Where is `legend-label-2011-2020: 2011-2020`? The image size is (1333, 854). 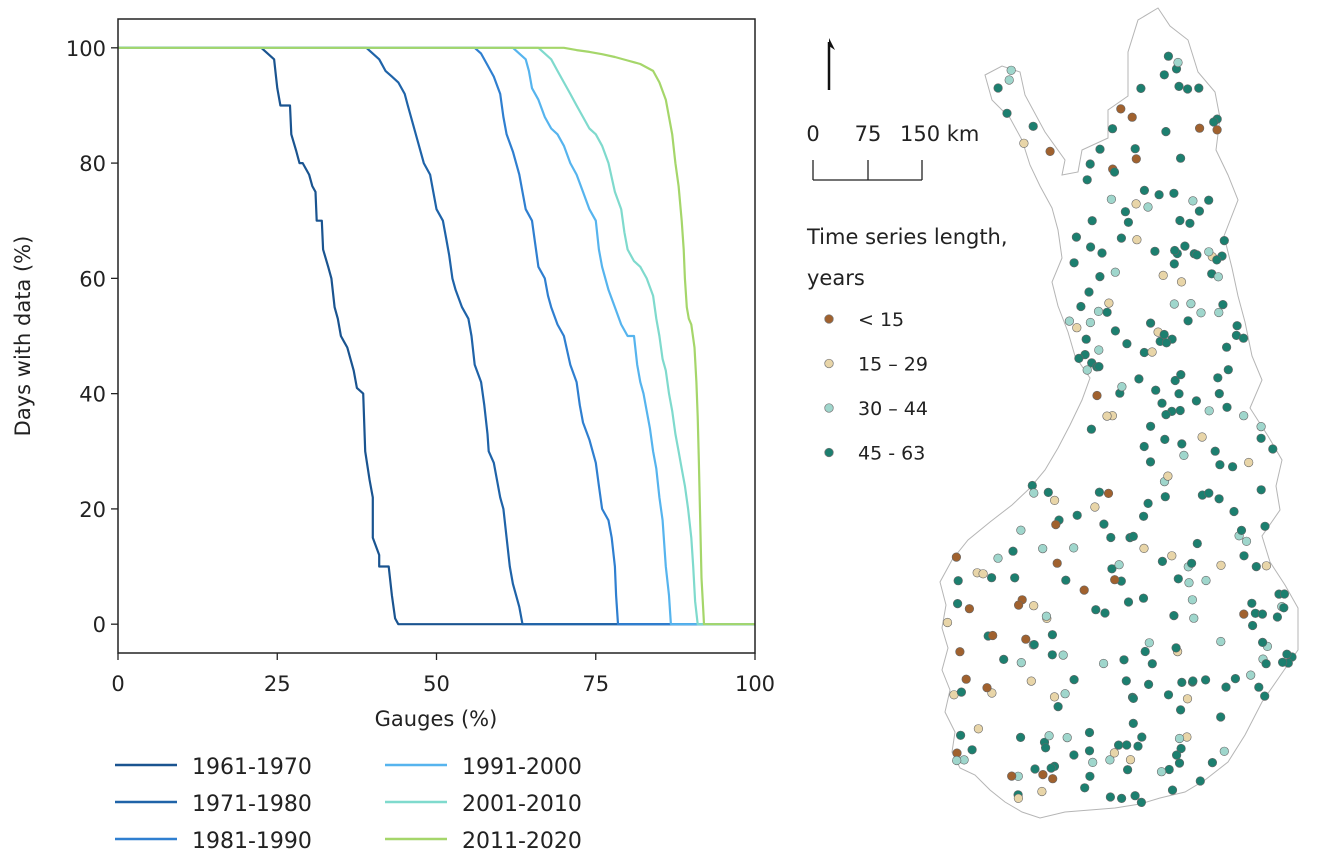
legend-label-2011-2020: 2011-2020 is located at coordinates (522, 841).